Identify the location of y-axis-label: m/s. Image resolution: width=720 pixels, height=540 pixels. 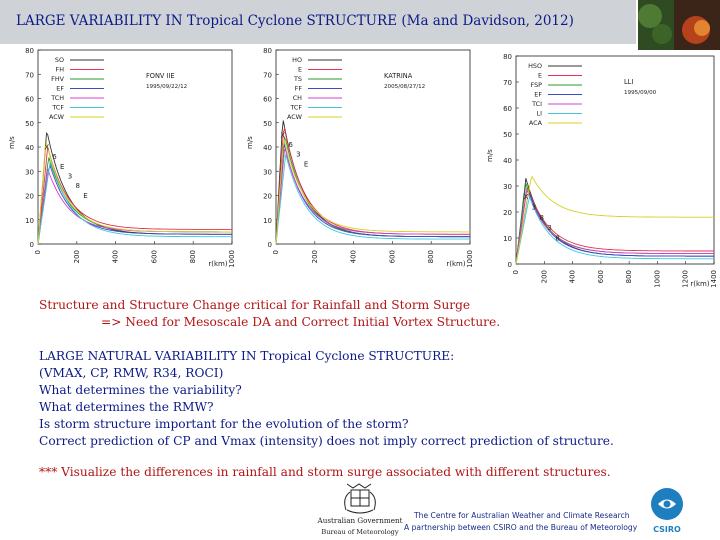
(490, 155).